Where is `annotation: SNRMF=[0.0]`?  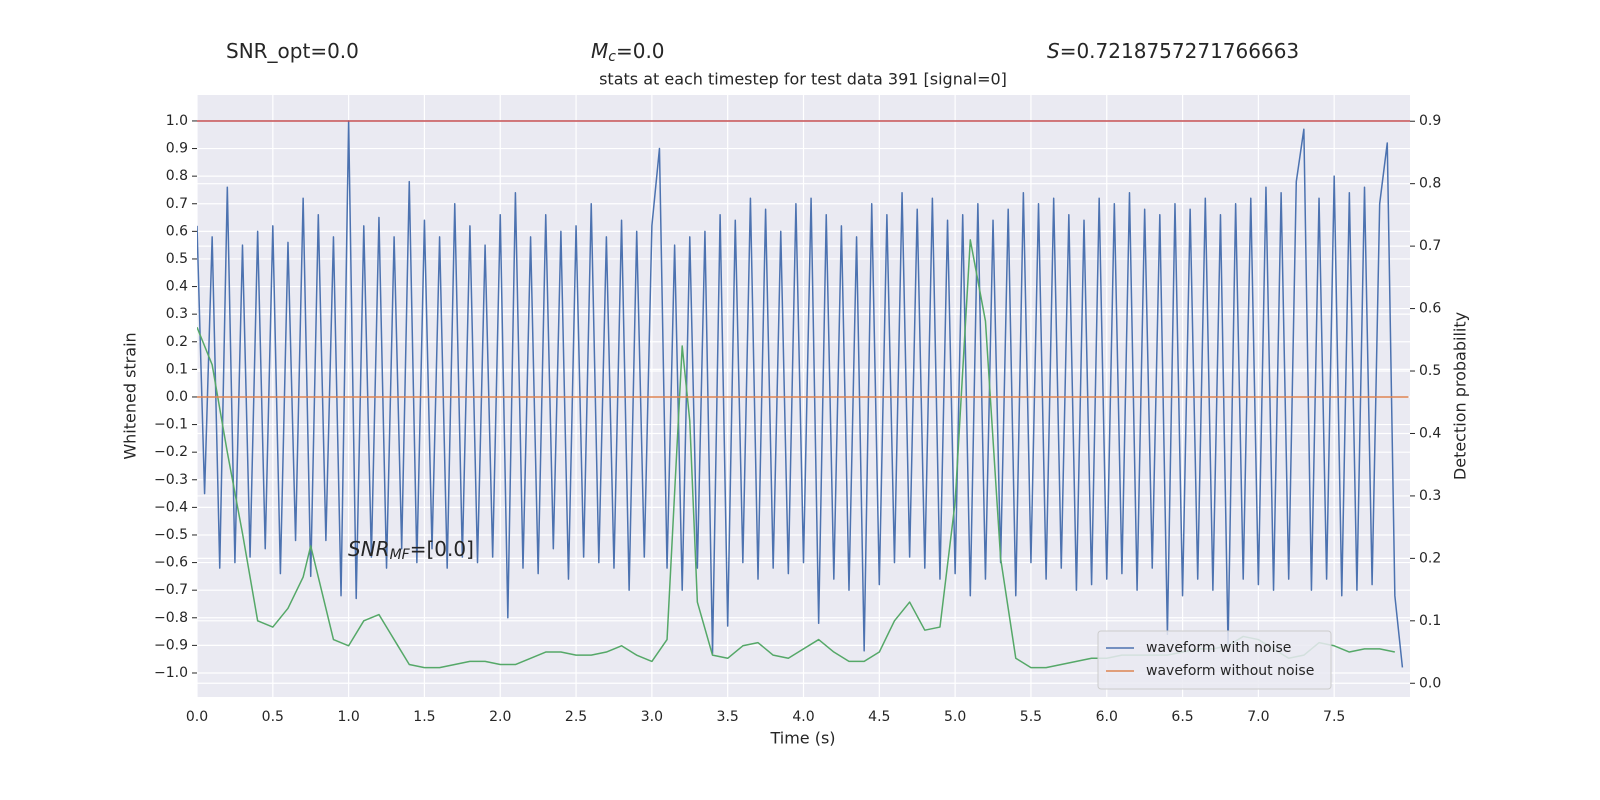 annotation: SNRMF=[0.0] is located at coordinates (411, 550).